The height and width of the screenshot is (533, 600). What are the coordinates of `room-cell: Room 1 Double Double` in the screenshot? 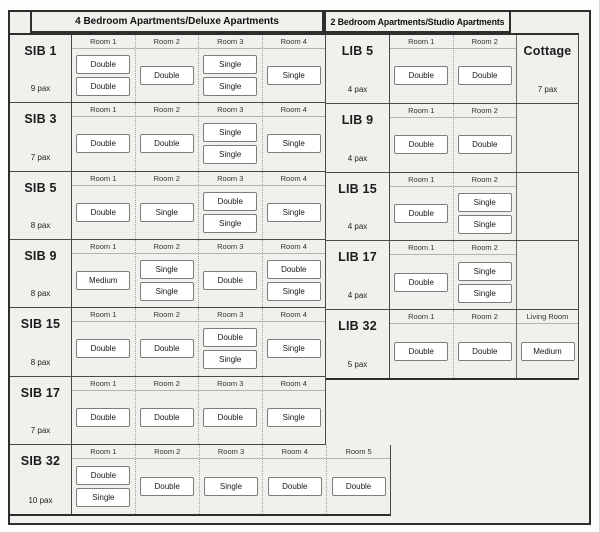 It's located at (103, 68).